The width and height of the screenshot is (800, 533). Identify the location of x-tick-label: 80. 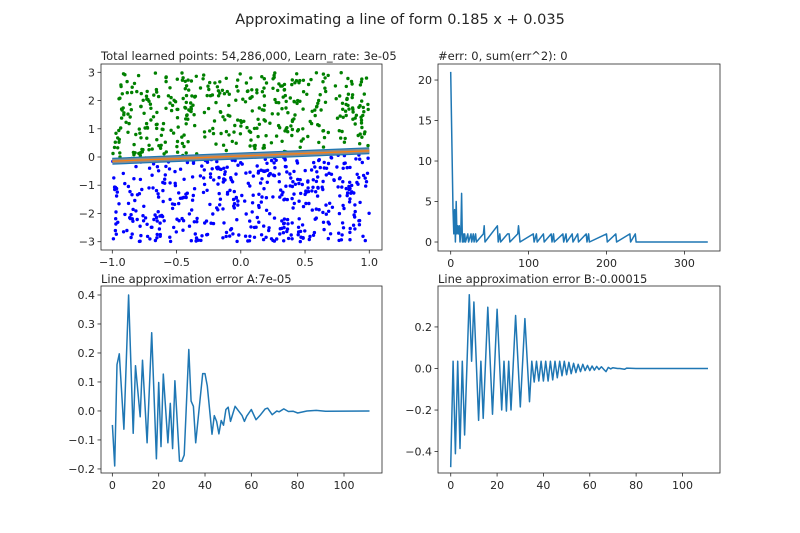
(636, 485).